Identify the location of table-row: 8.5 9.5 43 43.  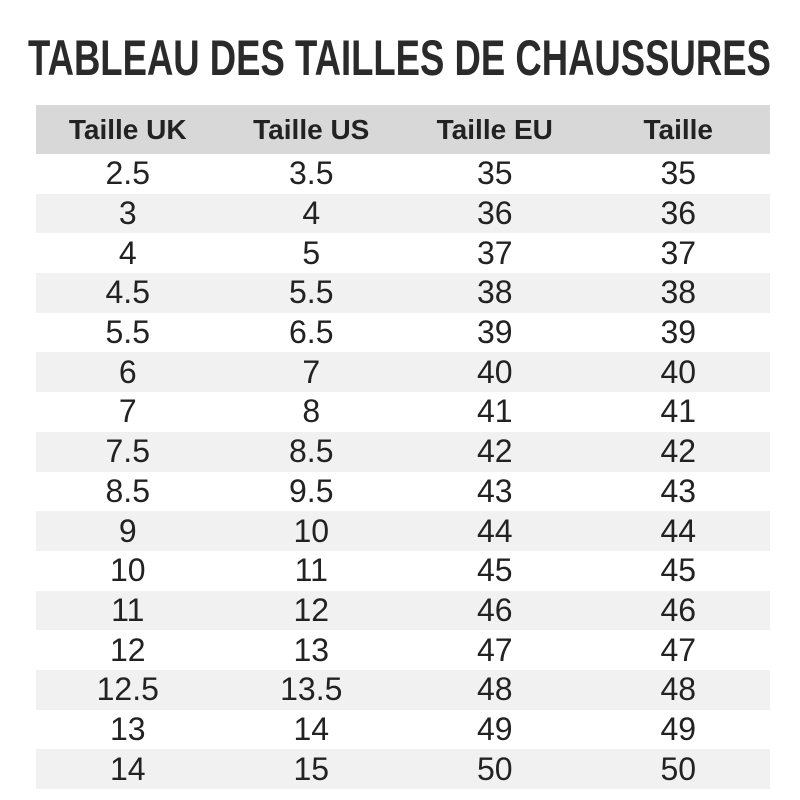
(403, 491).